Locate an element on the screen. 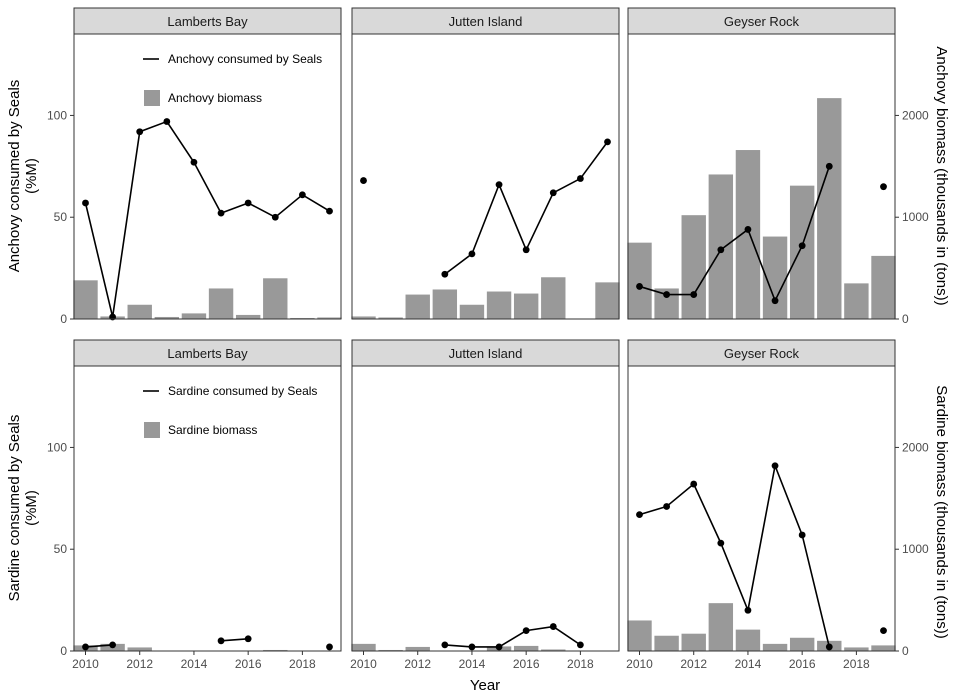 The width and height of the screenshot is (960, 700). panel-r2-c2: Jutten Island 2010 2012 2014 2016 2018 is located at coordinates (485, 505).